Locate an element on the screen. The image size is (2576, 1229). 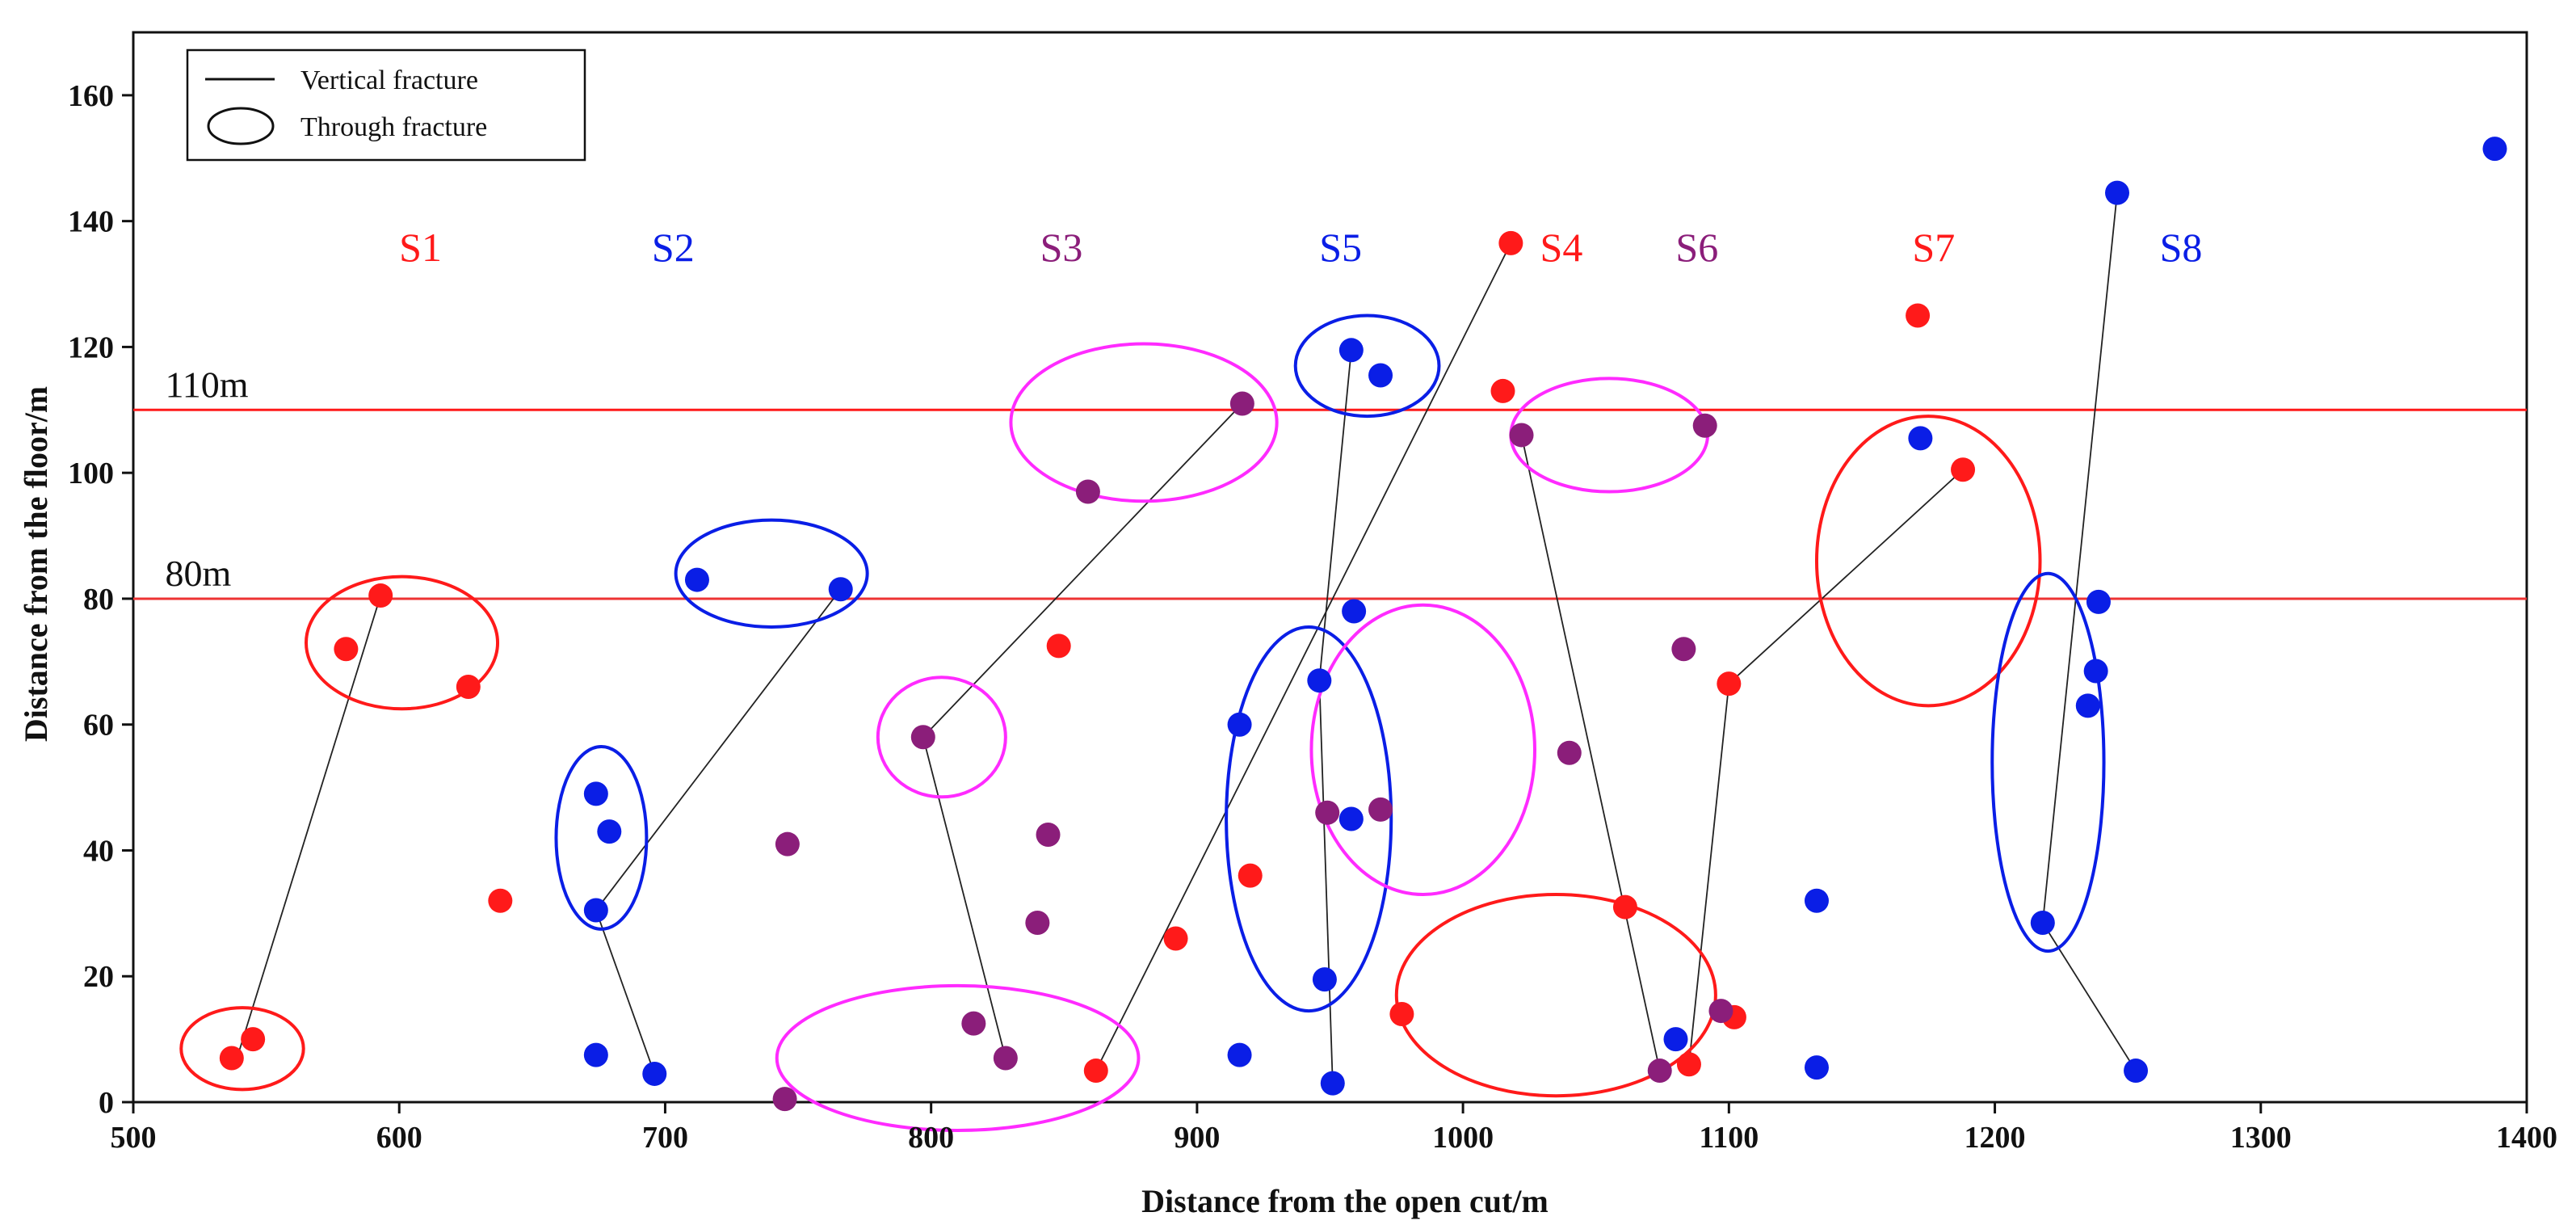
x-tick-label: 600 is located at coordinates (399, 1138).